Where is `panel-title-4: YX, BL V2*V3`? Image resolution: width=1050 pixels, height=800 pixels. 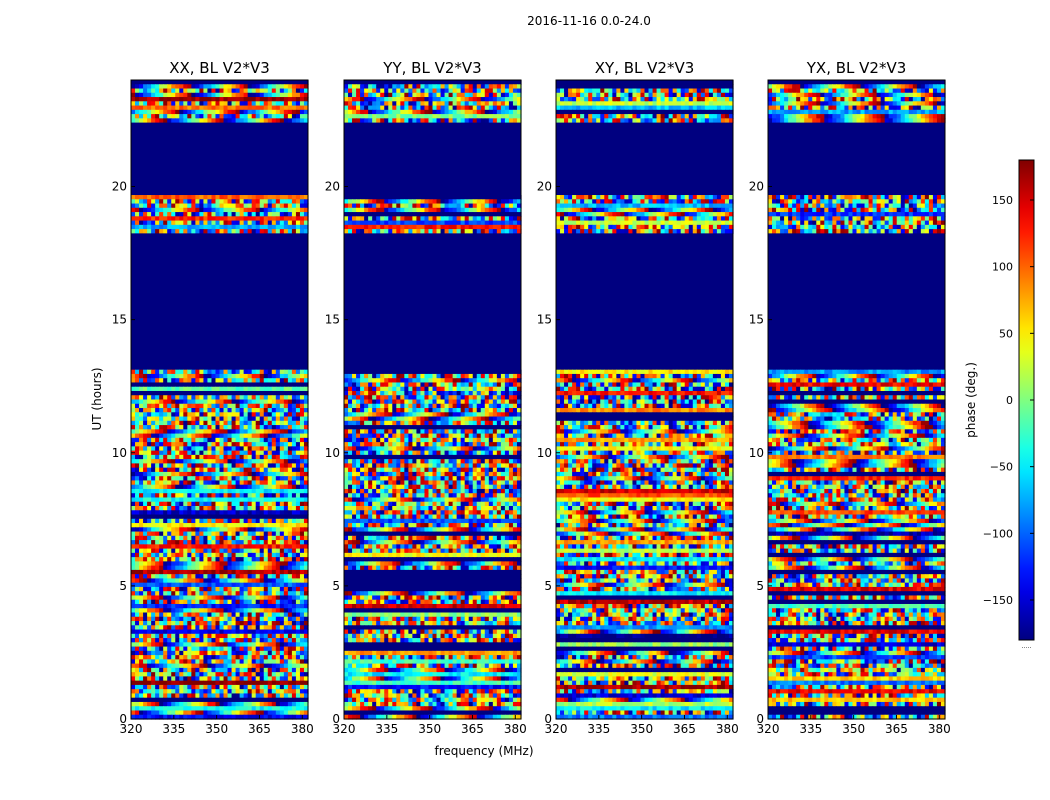 panel-title-4: YX, BL V2*V3 is located at coordinates (856, 68).